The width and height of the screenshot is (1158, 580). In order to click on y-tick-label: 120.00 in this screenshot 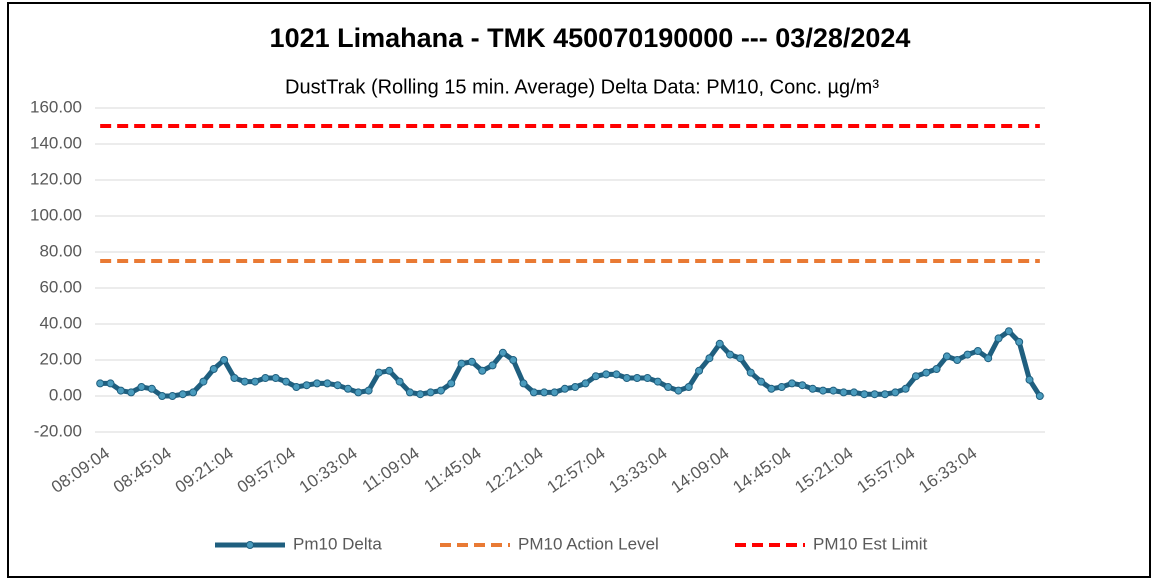, I will do `click(56, 178)`.